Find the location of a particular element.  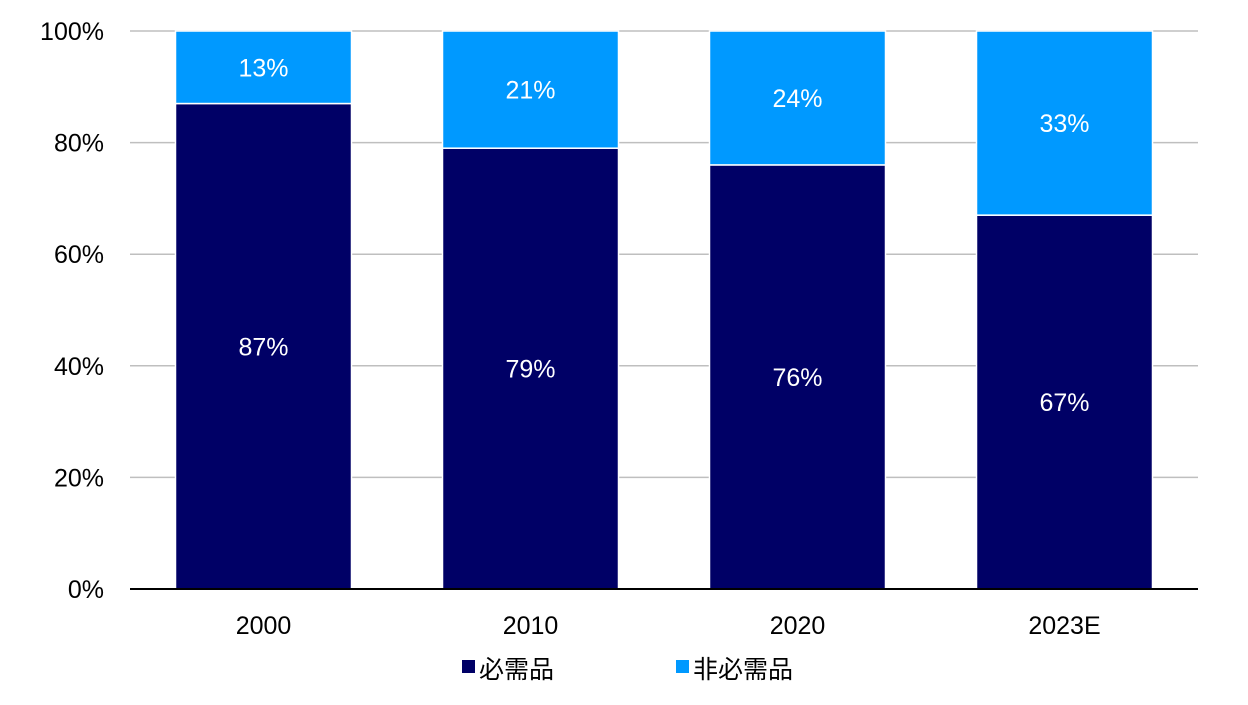

bar-segment-necessity-2023E is located at coordinates (1064, 402).